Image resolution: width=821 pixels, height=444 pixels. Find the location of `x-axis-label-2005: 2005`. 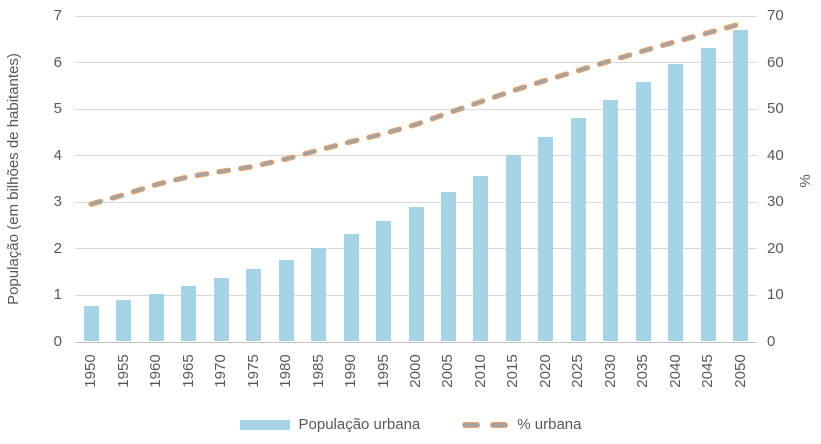

x-axis-label-2005: 2005 is located at coordinates (448, 371).